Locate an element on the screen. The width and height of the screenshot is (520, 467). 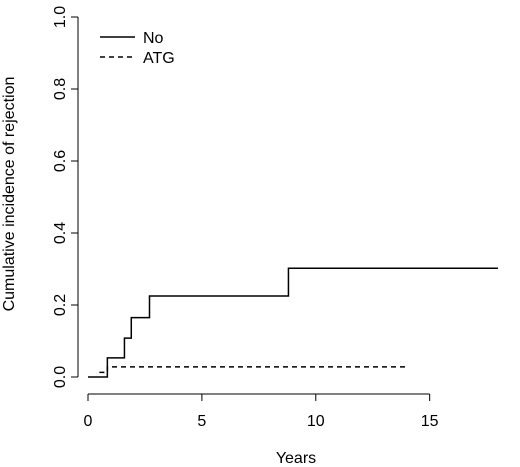
x-axis-title: Years is located at coordinates (296, 458).